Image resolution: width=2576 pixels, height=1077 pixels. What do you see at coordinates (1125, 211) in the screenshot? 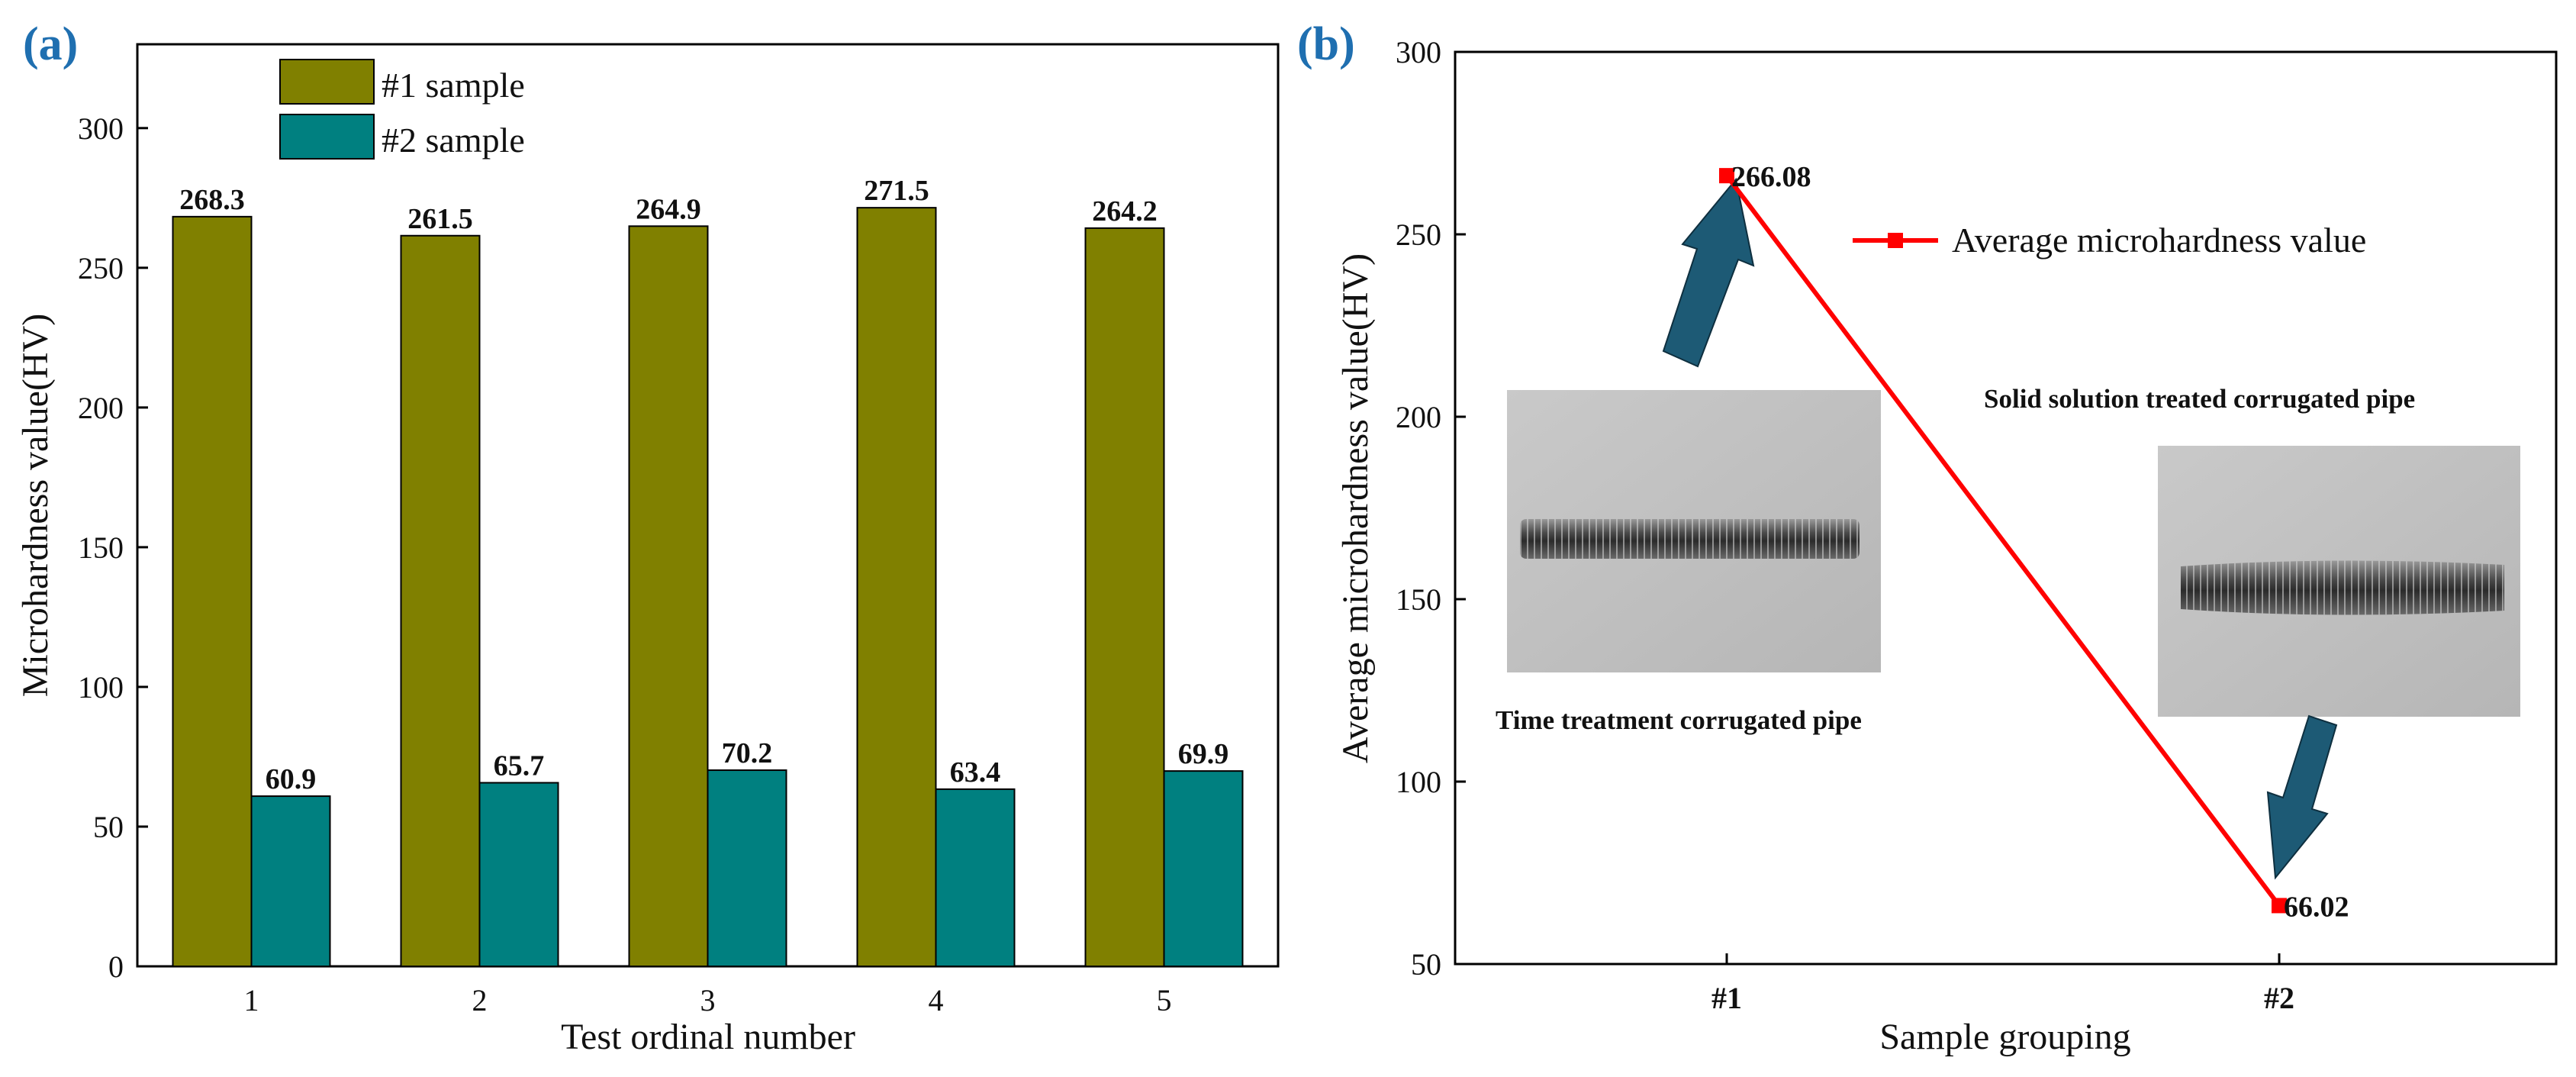
I see `bar-value-label: 264.2` at bounding box center [1125, 211].